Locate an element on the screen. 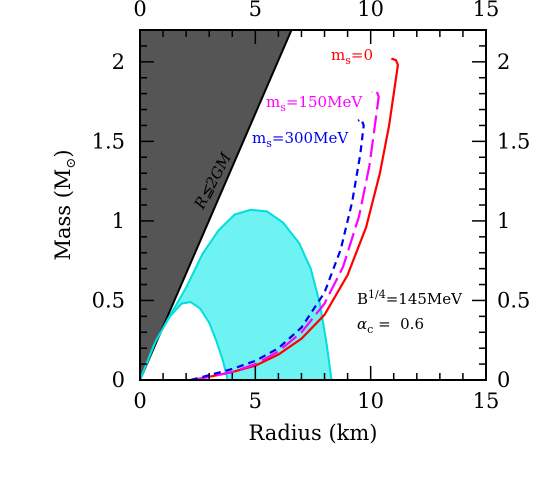  x-tick-label-top: 10 is located at coordinates (370, 10).